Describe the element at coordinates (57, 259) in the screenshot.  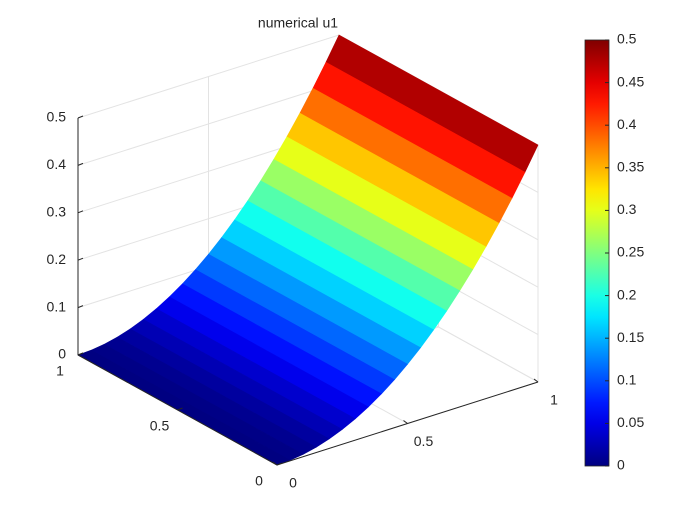
I see `z-tick-label: 0.2` at that location.